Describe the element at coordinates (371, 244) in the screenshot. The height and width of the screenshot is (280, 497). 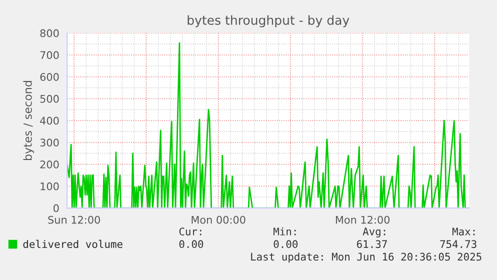
I see `text: 61.37` at that location.